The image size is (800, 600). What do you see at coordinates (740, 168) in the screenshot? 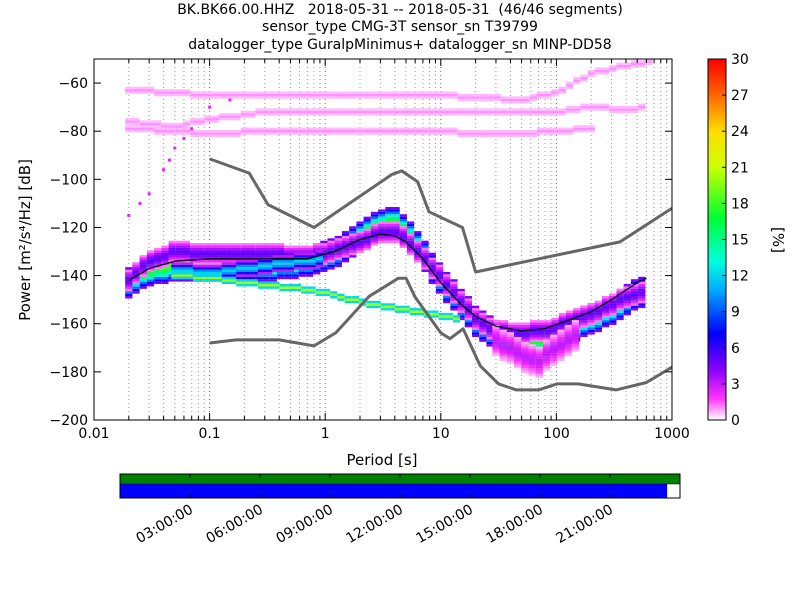
I see `colorbar-tick-label: 21` at bounding box center [740, 168].